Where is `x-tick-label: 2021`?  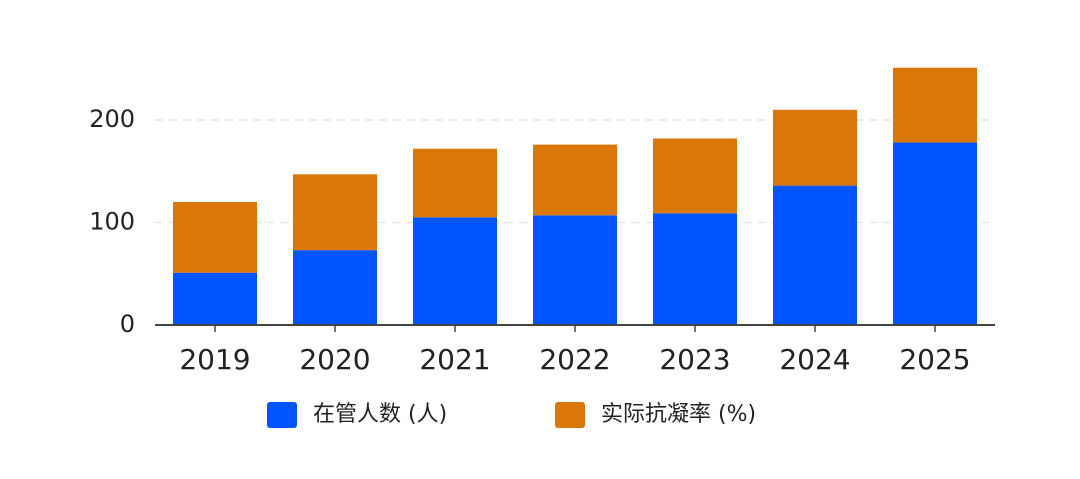 x-tick-label: 2021 is located at coordinates (454, 359).